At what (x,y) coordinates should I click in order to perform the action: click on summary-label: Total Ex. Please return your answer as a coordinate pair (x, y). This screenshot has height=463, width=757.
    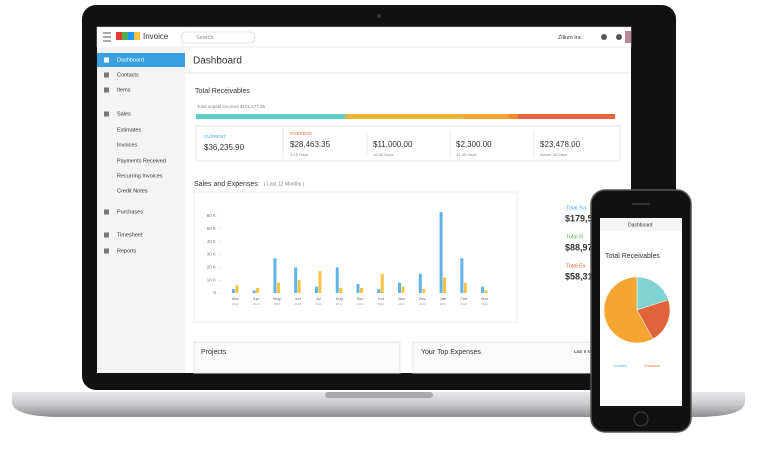
    Looking at the image, I should click on (576, 266).